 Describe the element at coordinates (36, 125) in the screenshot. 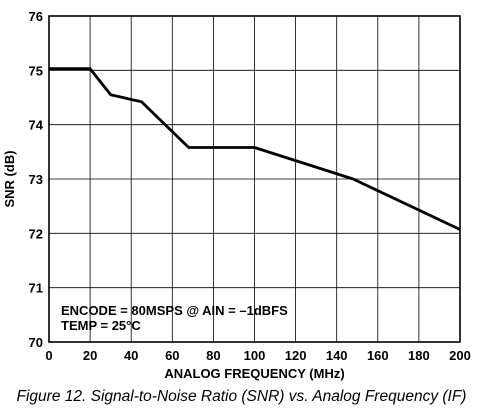

I see `y-tick-label: 74` at that location.